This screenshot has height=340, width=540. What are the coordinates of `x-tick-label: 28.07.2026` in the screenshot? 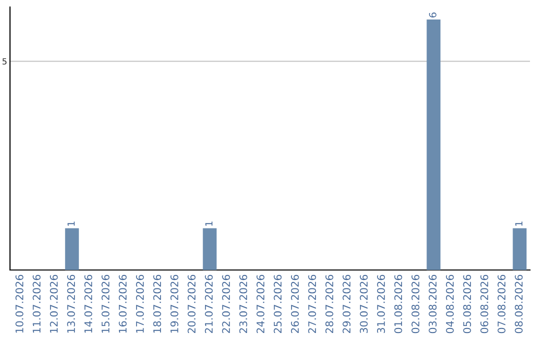 It's located at (329, 304).